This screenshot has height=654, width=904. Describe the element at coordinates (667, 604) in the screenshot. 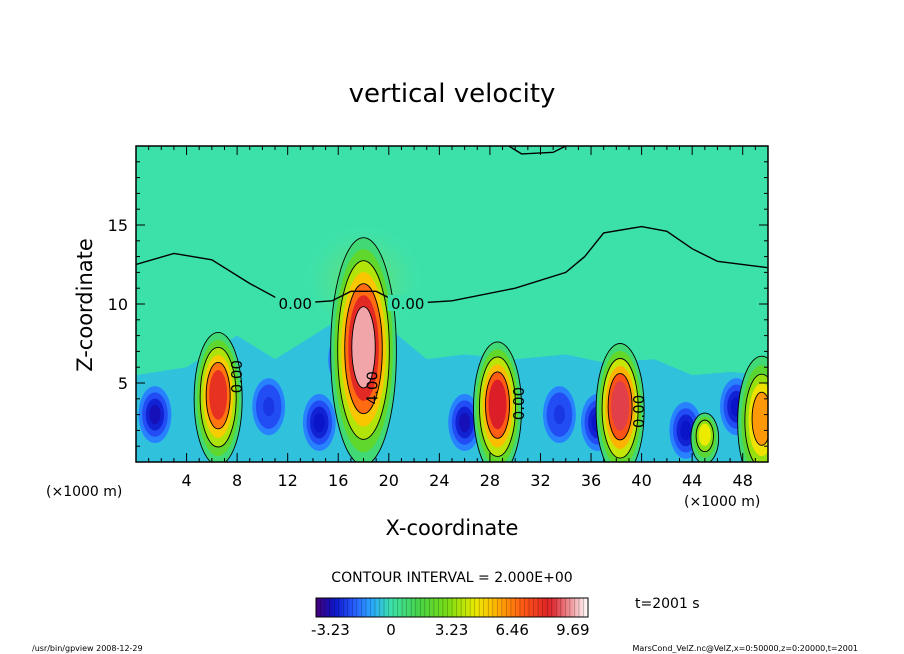

I see `time-label: t=2001 s` at that location.